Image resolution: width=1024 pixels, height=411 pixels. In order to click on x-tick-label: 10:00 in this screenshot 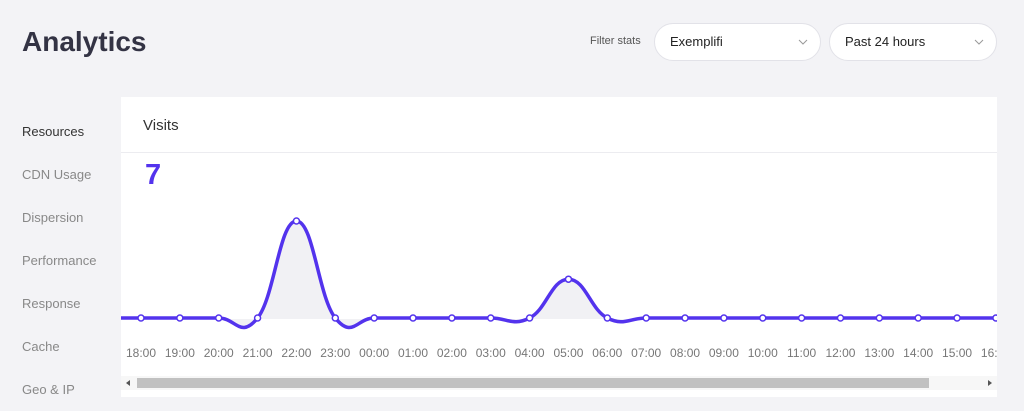, I will do `click(763, 353)`.